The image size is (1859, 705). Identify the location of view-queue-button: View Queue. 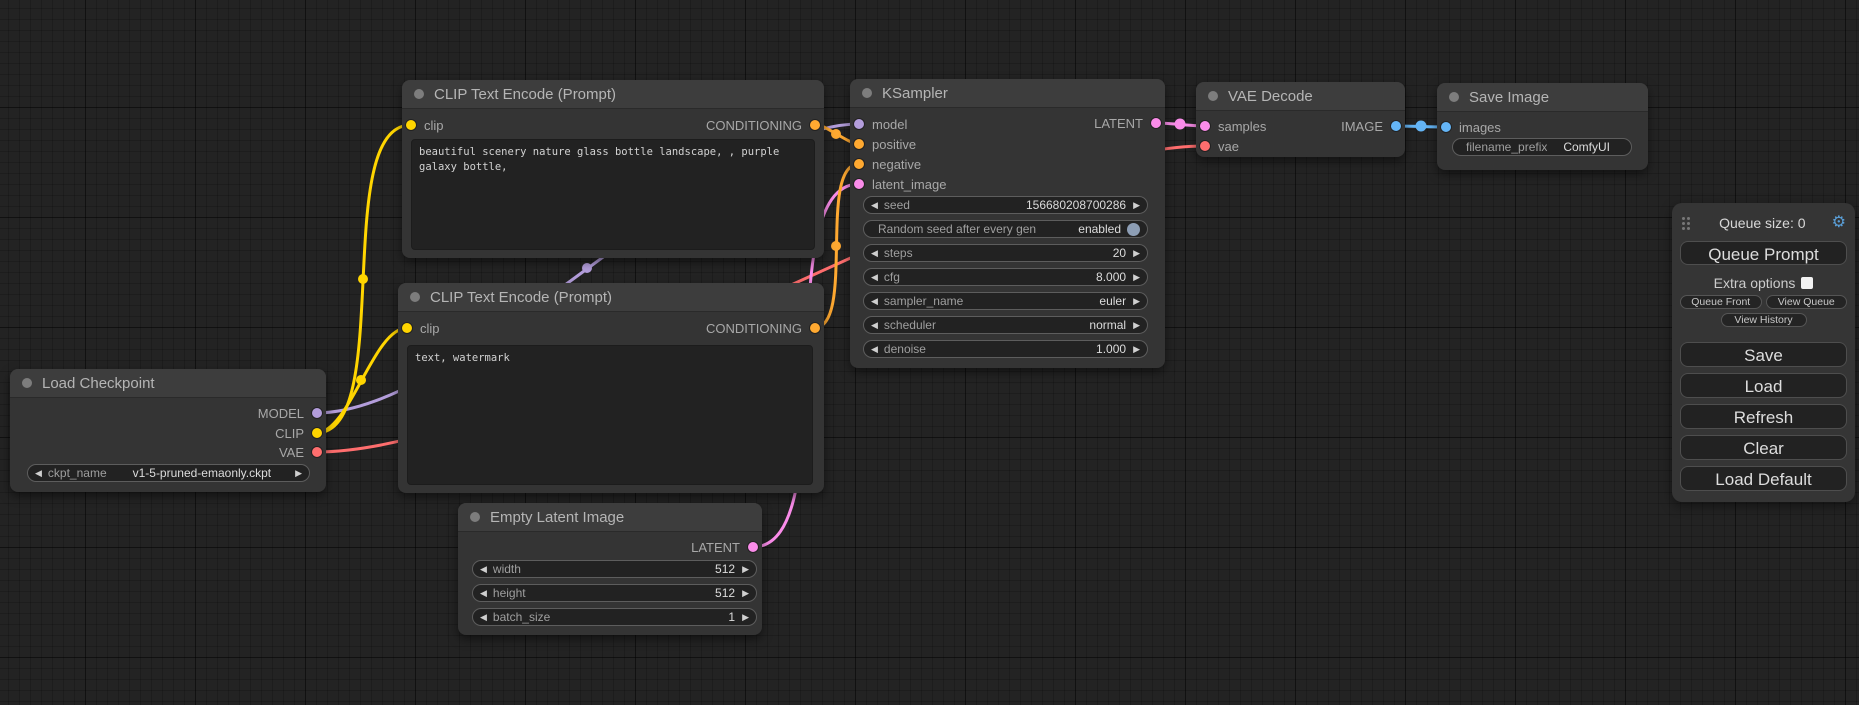
(1806, 302).